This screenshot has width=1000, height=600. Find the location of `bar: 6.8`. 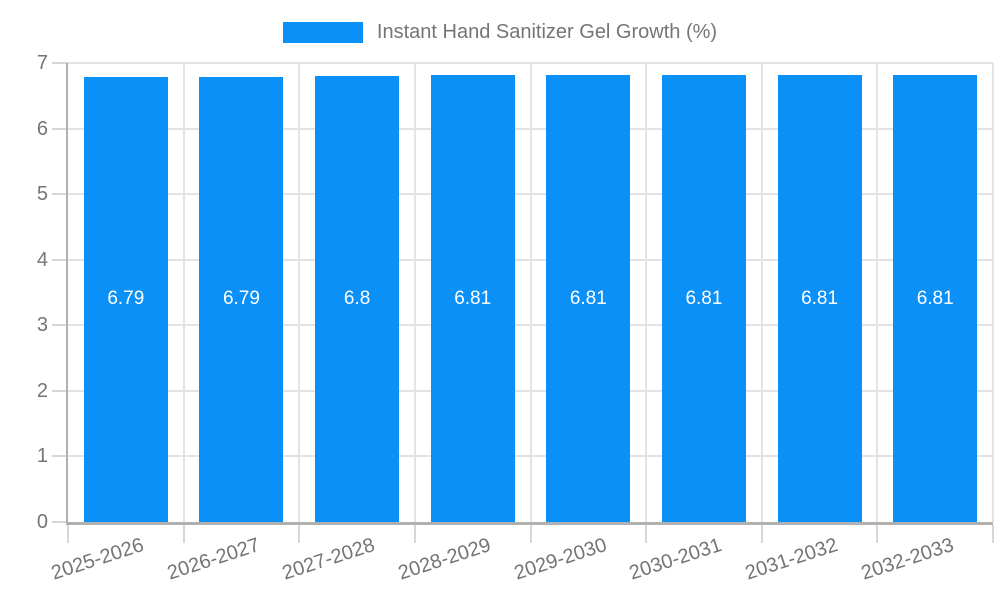

bar: 6.8 is located at coordinates (357, 299).